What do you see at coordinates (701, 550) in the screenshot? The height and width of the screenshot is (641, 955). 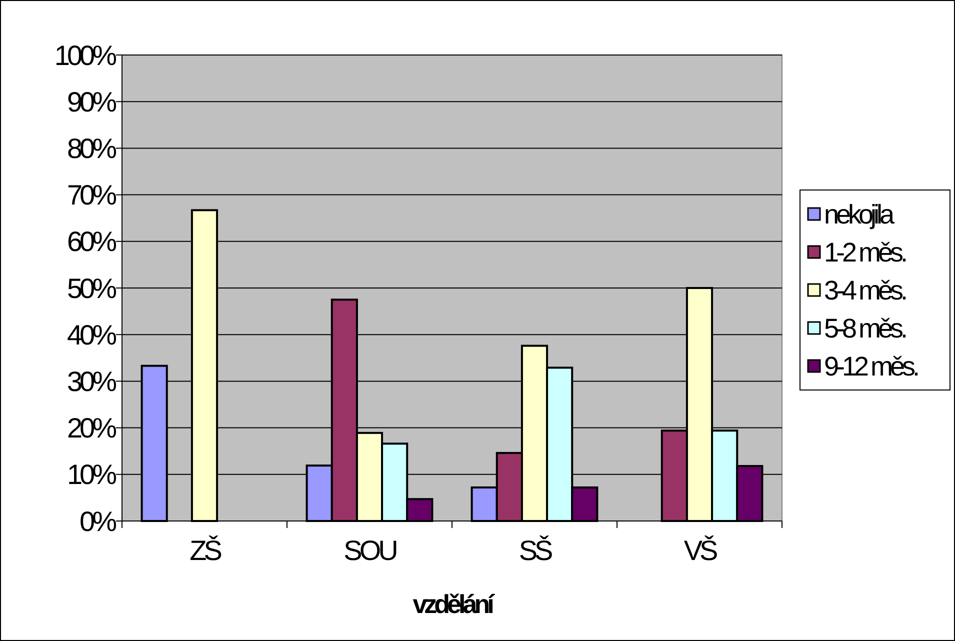 I see `x-tick-label: VŠ` at bounding box center [701, 550].